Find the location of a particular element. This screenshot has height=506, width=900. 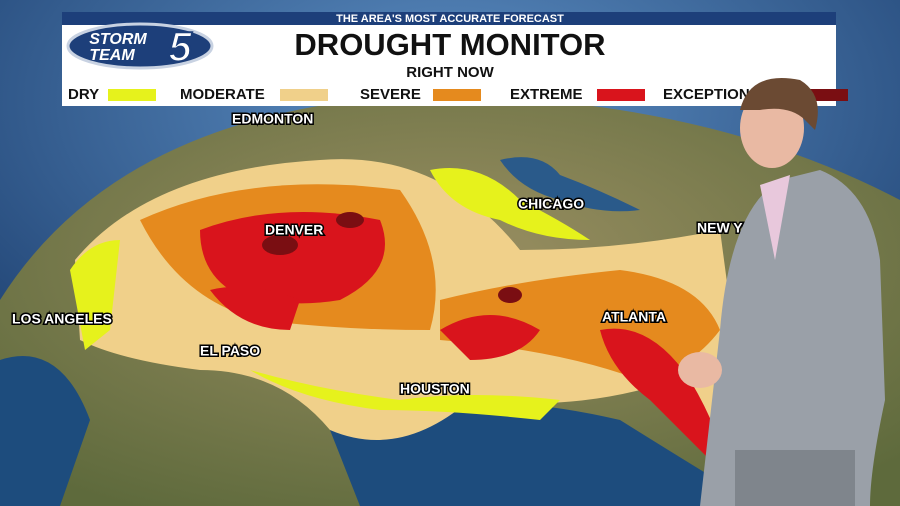

city-label: DENVER is located at coordinates (294, 230).